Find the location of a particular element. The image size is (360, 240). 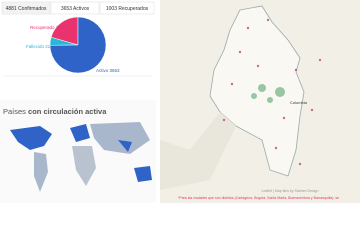

world-title: Países con circulación activa is located at coordinates (55, 111).